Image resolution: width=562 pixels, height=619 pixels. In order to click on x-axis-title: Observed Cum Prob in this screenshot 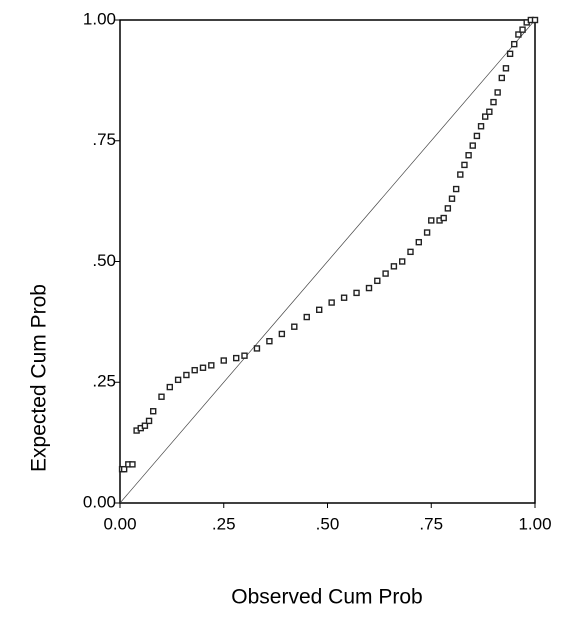, I will do `click(326, 597)`.